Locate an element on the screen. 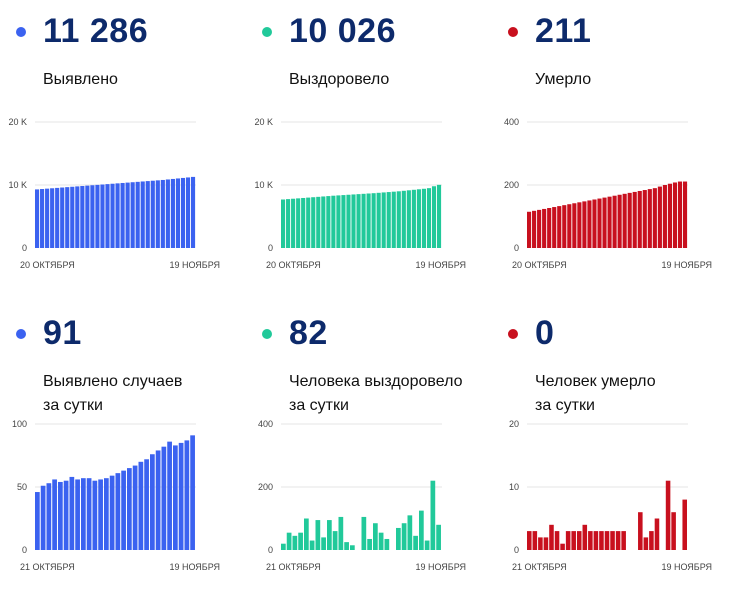  x-tick-label-start: 20 ОКТЯБРЯ is located at coordinates (539, 265).